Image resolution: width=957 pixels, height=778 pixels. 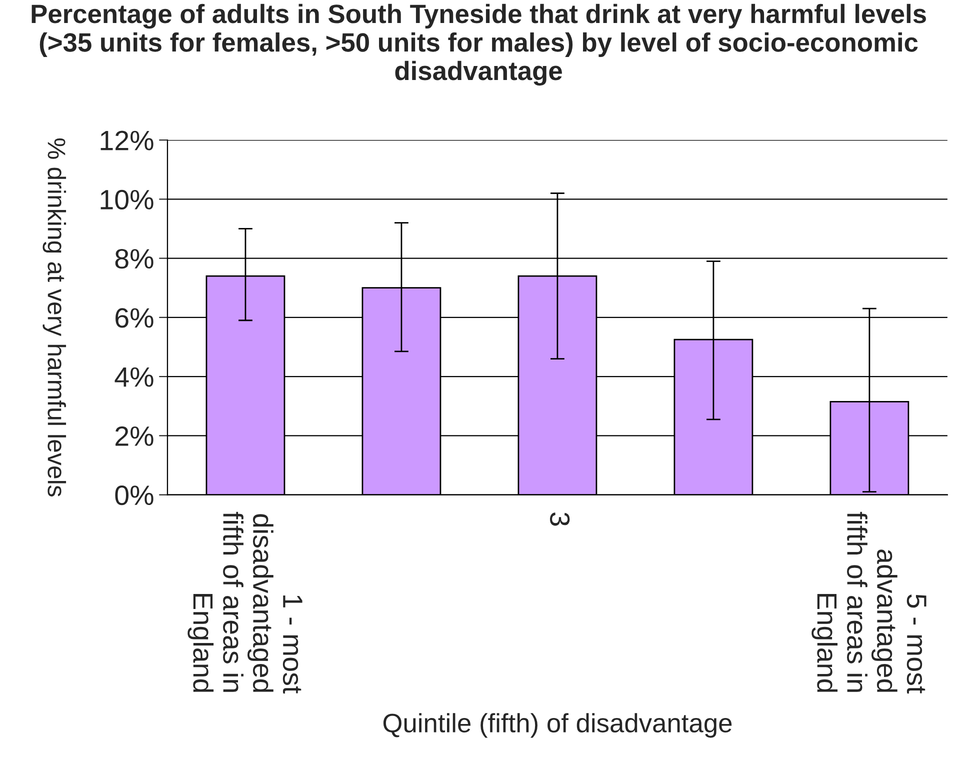 What do you see at coordinates (479, 45) in the screenshot?
I see `chart-title: Percentage of adults in South Tyneside that drink at very harmful levels (>35 units for females, >50 units for males) by level of socio-economic disadvantage` at bounding box center [479, 45].